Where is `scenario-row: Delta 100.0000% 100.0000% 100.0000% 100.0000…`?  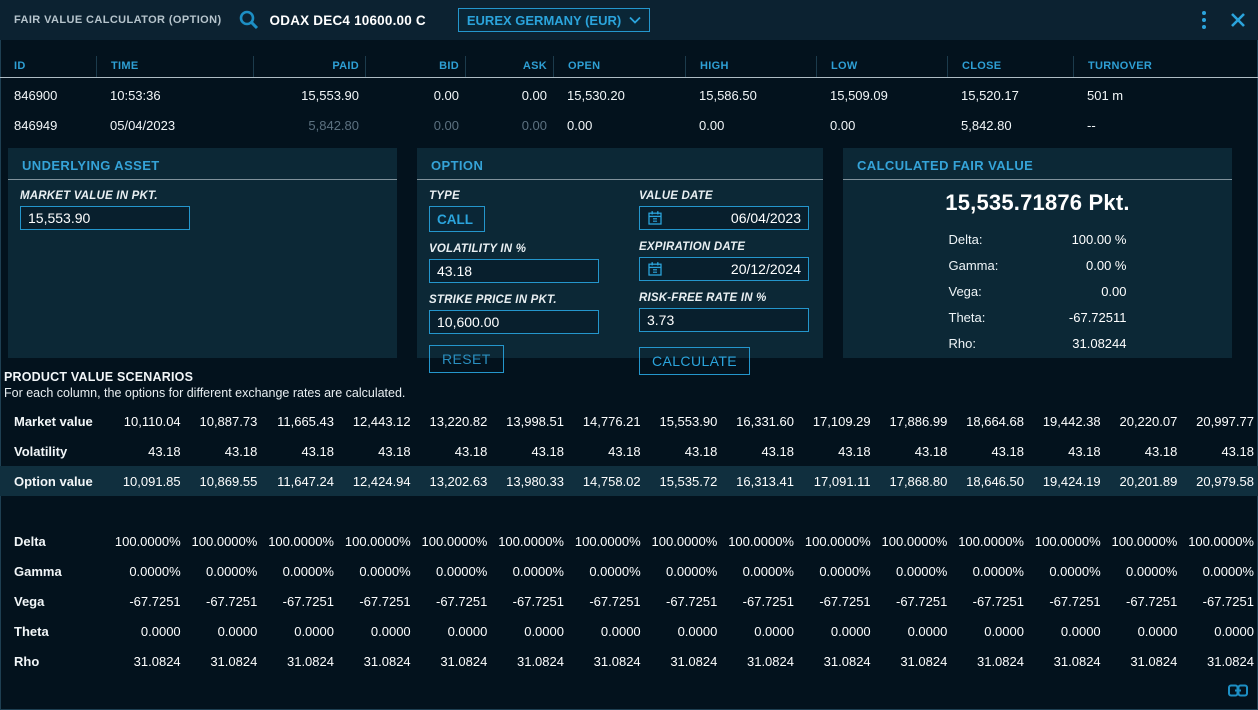 scenario-row: Delta 100.0000% 100.0000% 100.0000% 100.0000… is located at coordinates (629, 541).